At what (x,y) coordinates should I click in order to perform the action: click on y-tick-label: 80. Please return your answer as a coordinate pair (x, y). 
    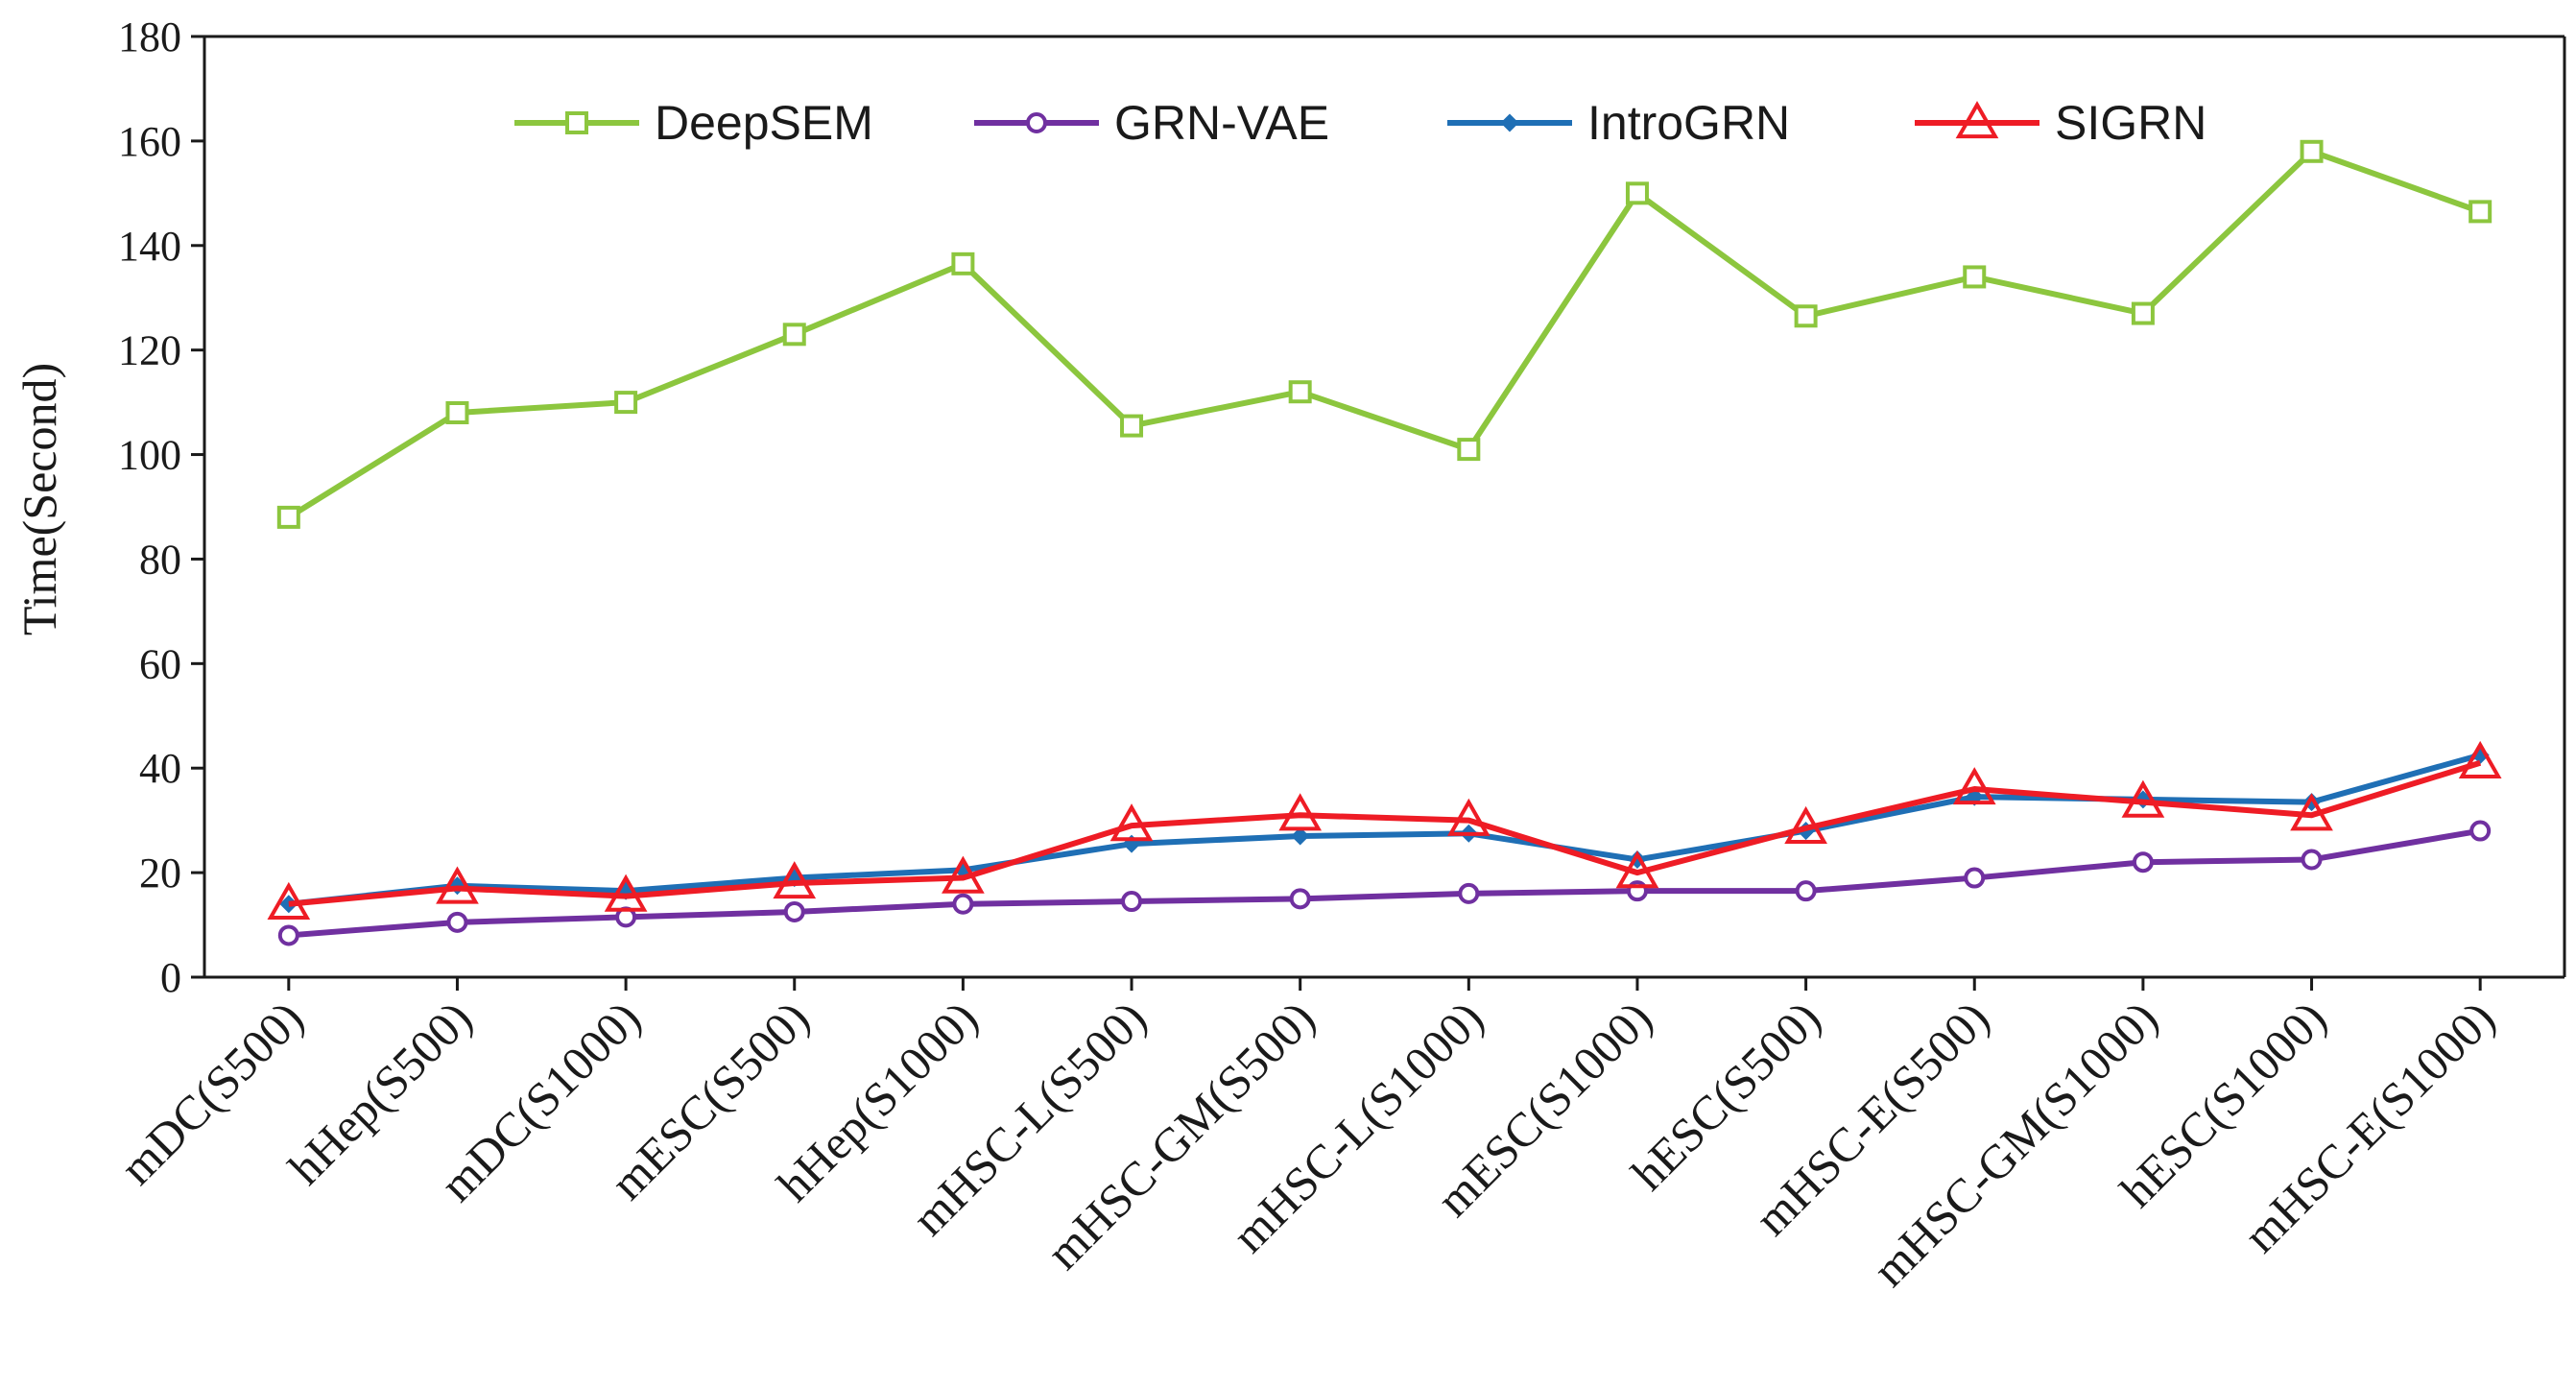
    Looking at the image, I should click on (160, 559).